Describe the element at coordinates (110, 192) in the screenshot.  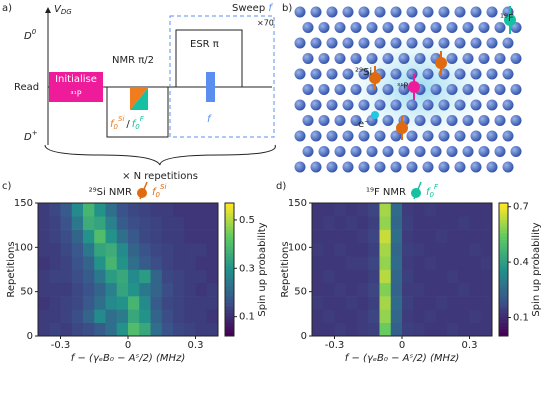
I see `chart-title: ²⁹Si NMR` at that location.